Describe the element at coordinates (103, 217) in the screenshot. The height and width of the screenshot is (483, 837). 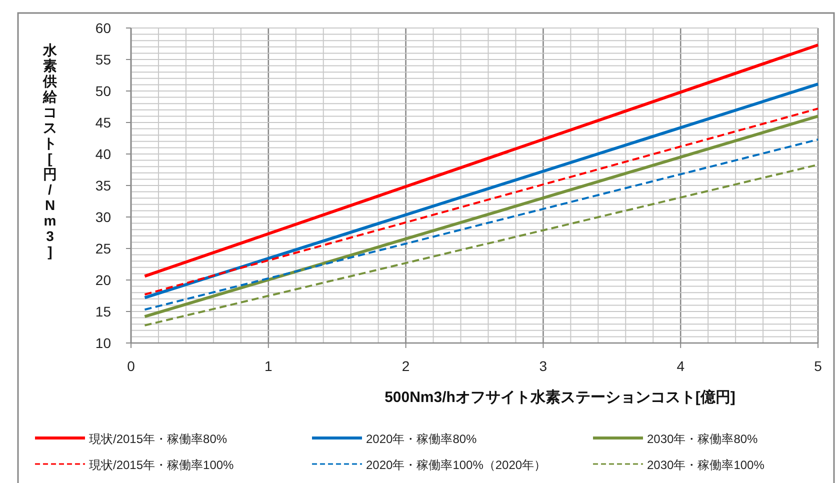
I see `y-tick-label: 30` at that location.